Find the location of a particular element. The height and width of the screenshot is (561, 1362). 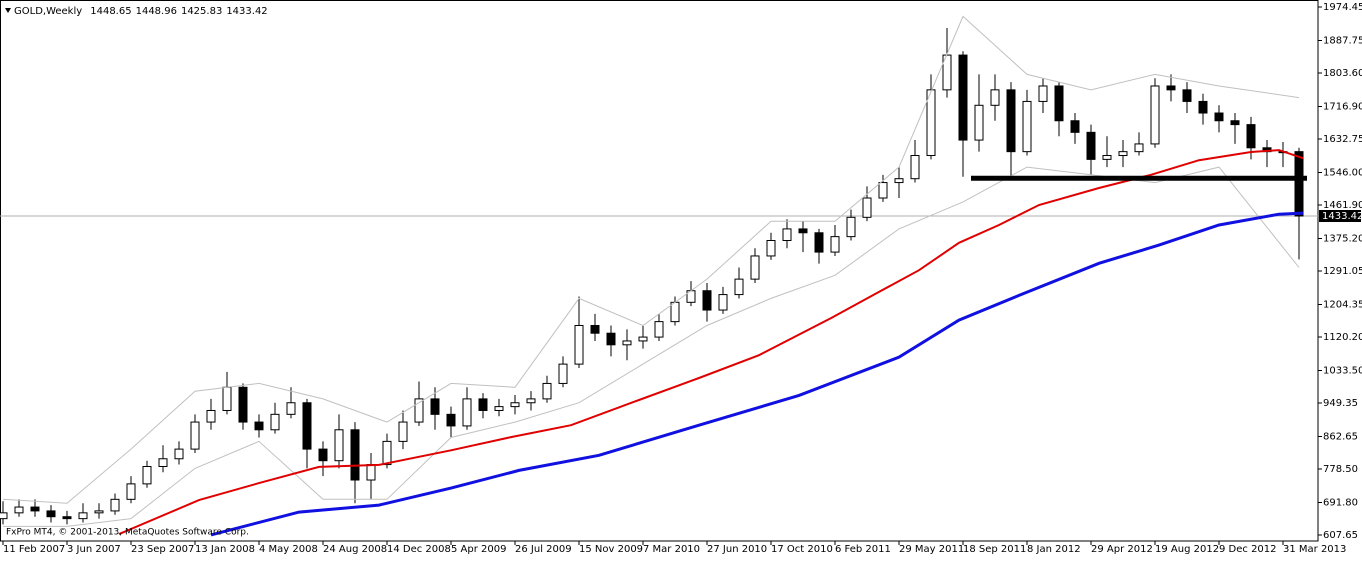

x-tick-label: 29 May 2011 is located at coordinates (931, 549).